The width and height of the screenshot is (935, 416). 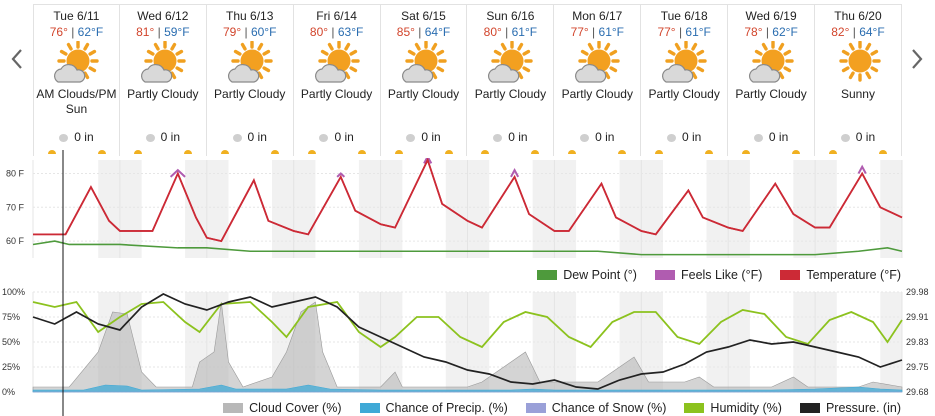 What do you see at coordinates (511, 80) in the screenshot?
I see `day-column: Sun 6/16 80° | 61°F Partly Cloudy 0 in` at bounding box center [511, 80].